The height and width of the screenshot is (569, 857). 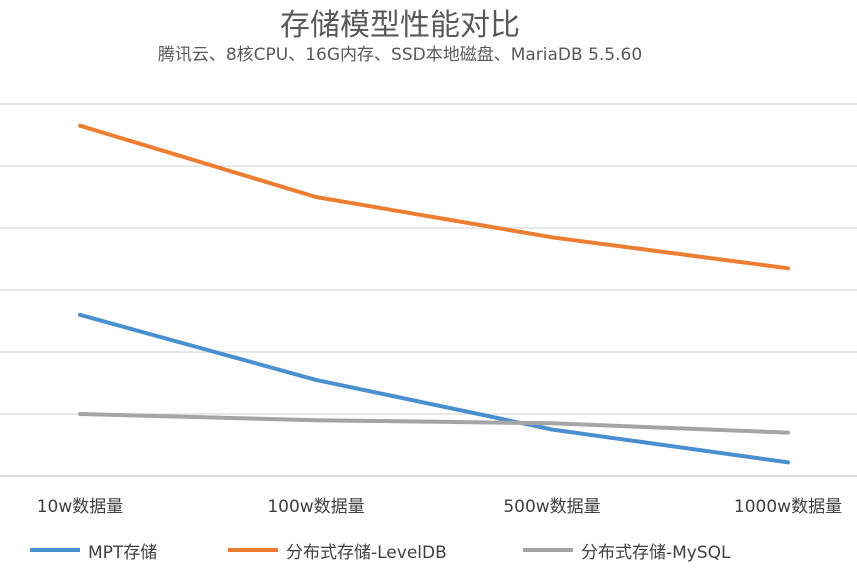 What do you see at coordinates (315, 507) in the screenshot?
I see `x-tick-label: 100w数据量` at bounding box center [315, 507].